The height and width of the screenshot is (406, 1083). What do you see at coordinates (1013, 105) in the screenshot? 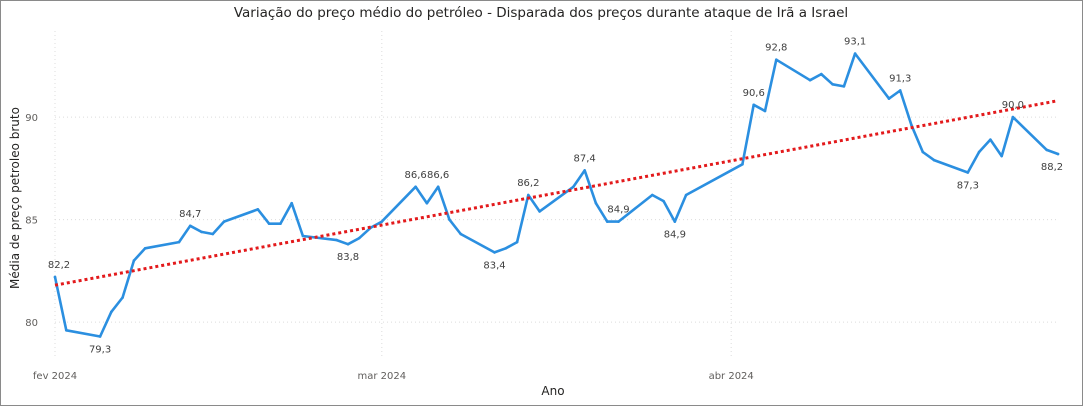
I see `data-label: 90,0` at bounding box center [1013, 105].